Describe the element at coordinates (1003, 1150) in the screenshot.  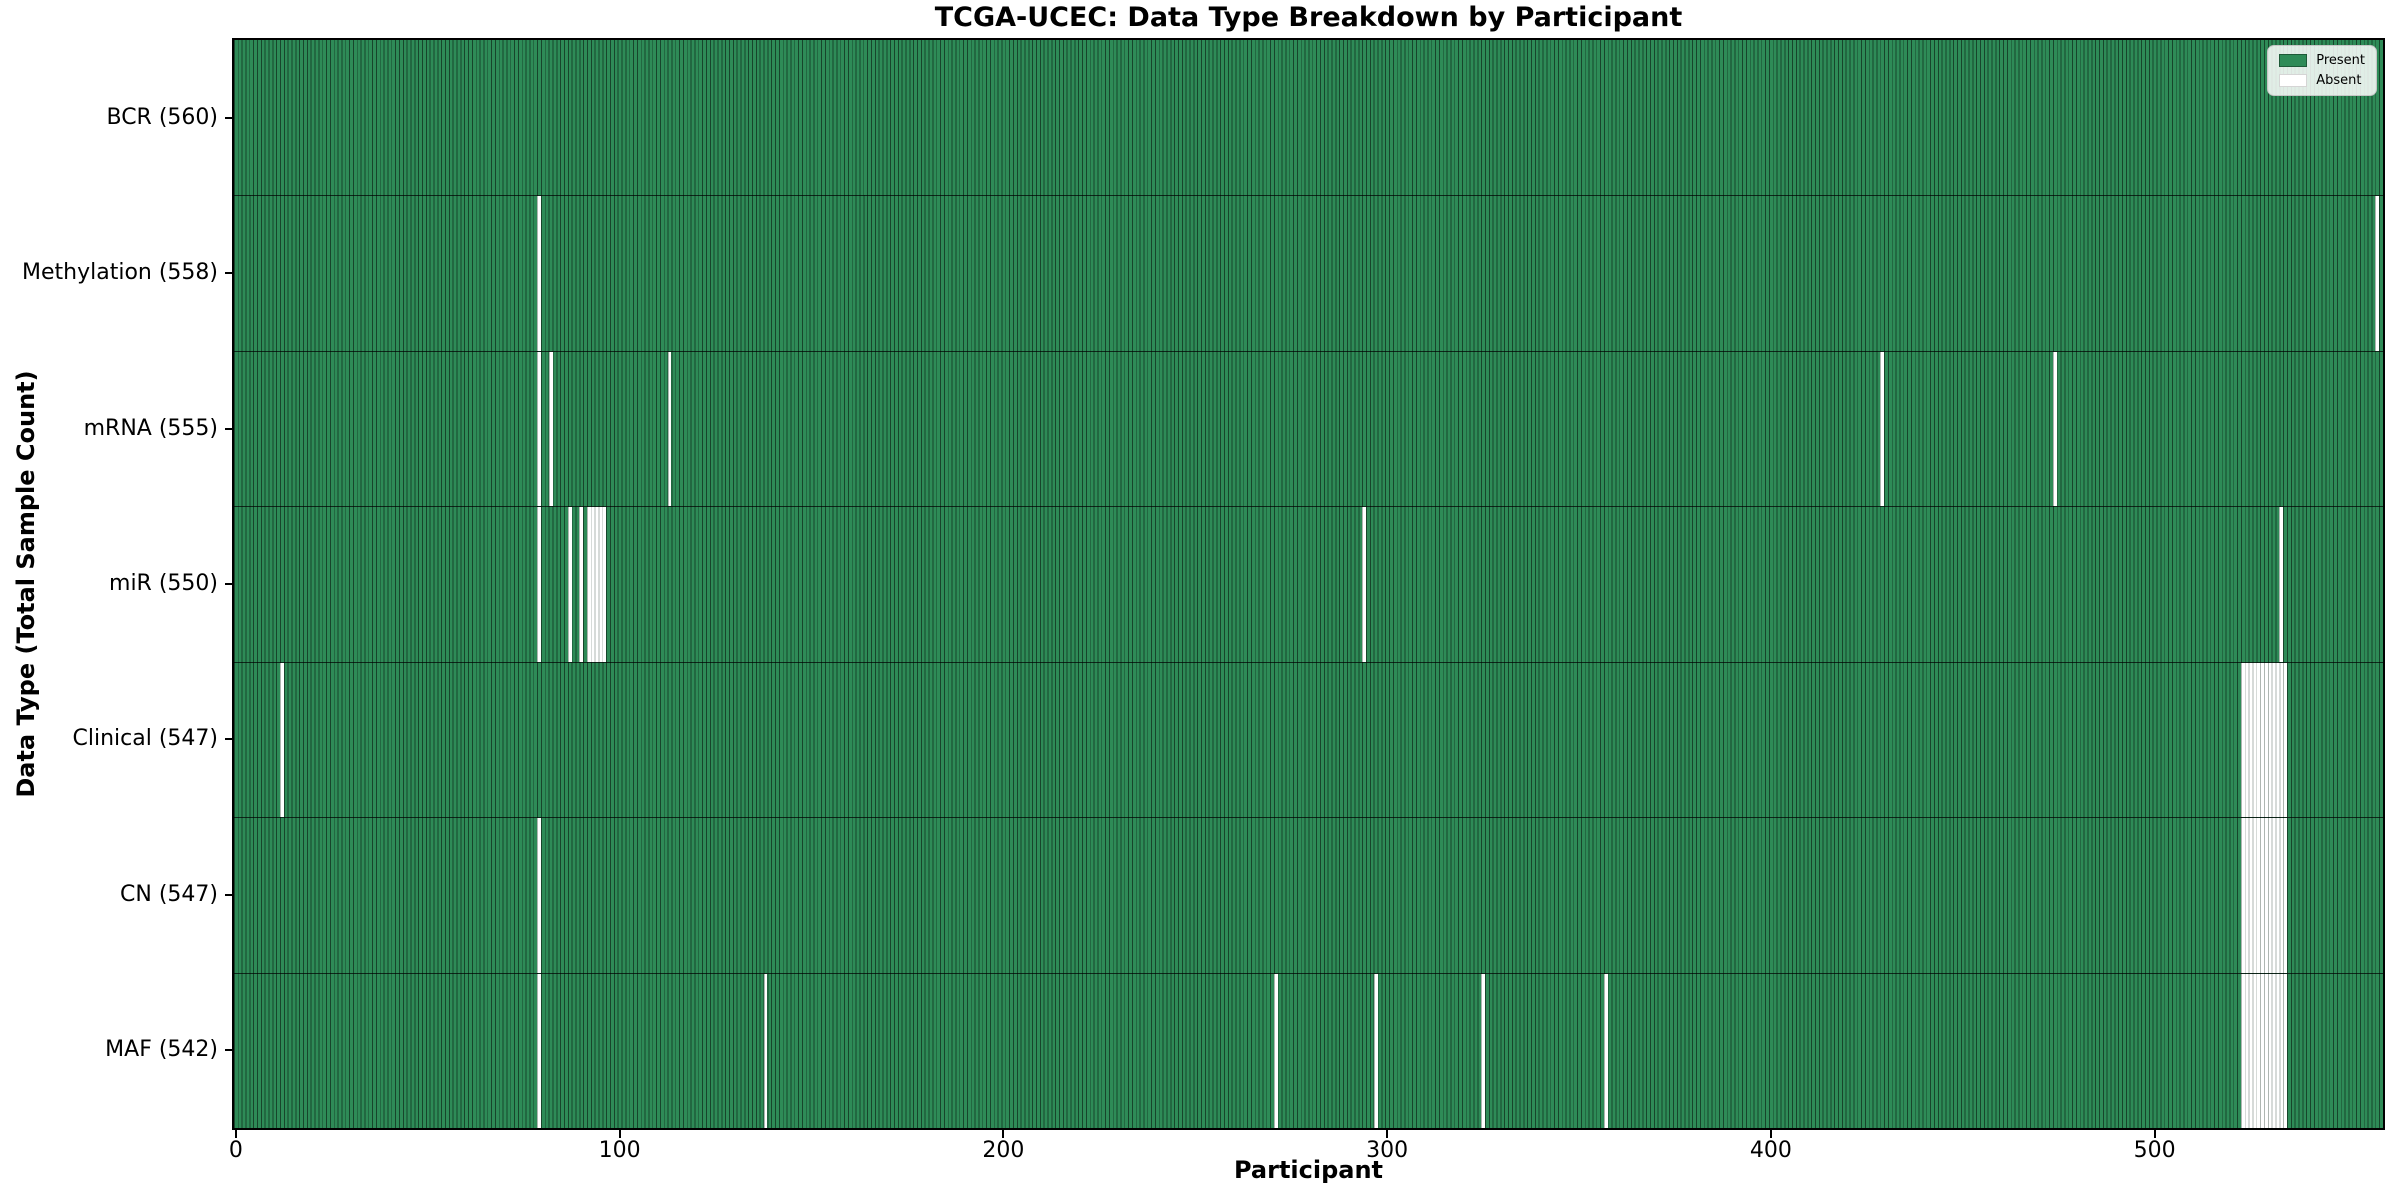
I see `x-tick-label: 200` at that location.